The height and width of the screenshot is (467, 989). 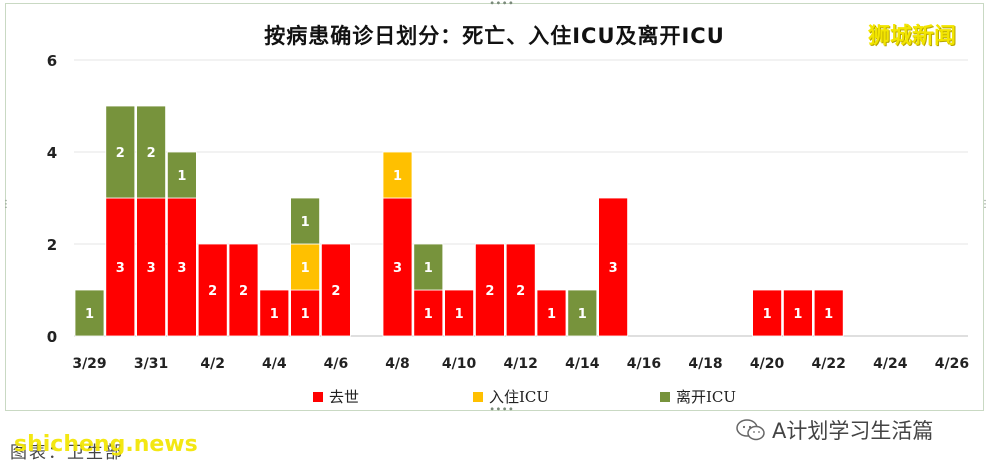 I want to click on x-tick-label: 4/8, so click(x=397, y=364).